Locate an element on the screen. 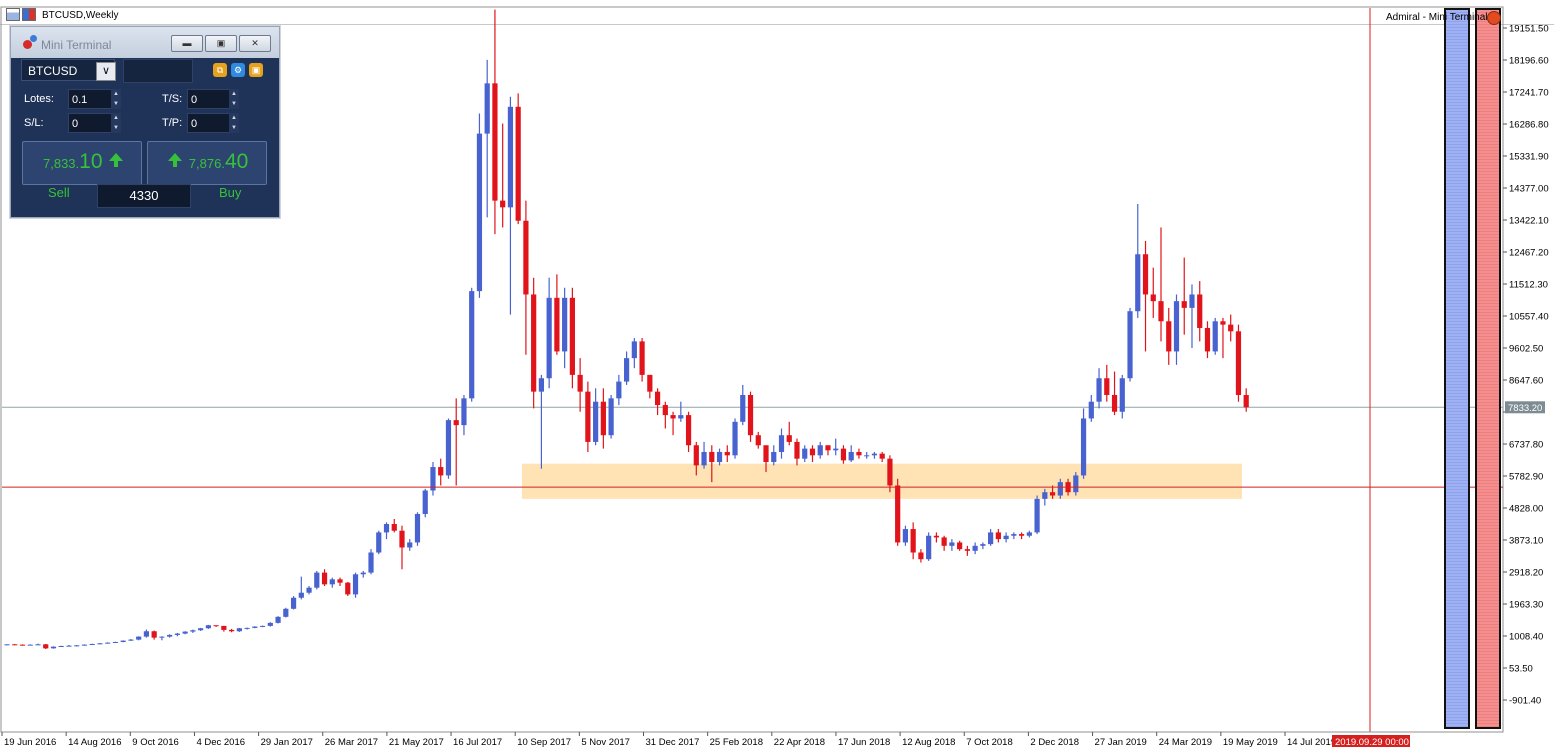  right-panel-blue is located at coordinates (1457, 368).